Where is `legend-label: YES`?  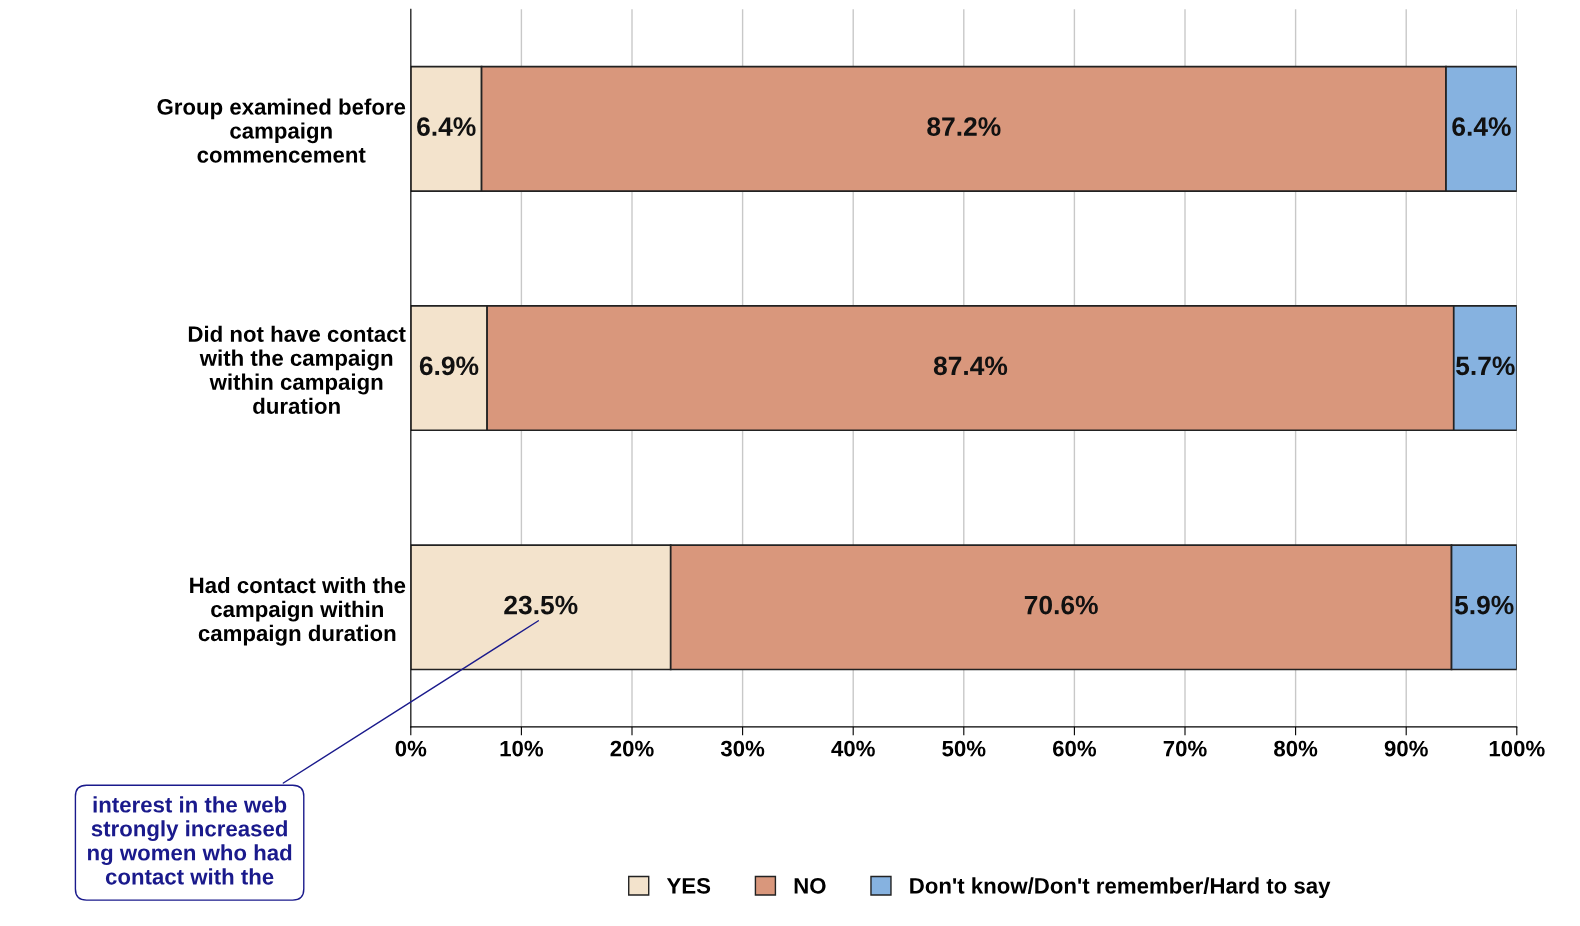 legend-label: YES is located at coordinates (688, 885).